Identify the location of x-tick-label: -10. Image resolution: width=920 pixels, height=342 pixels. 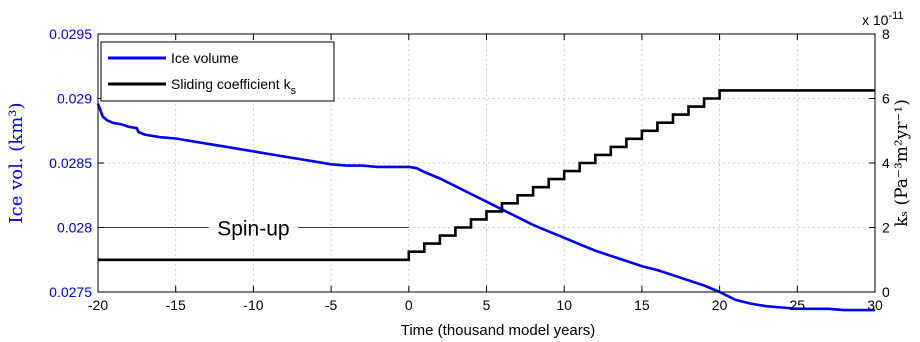
(253, 305).